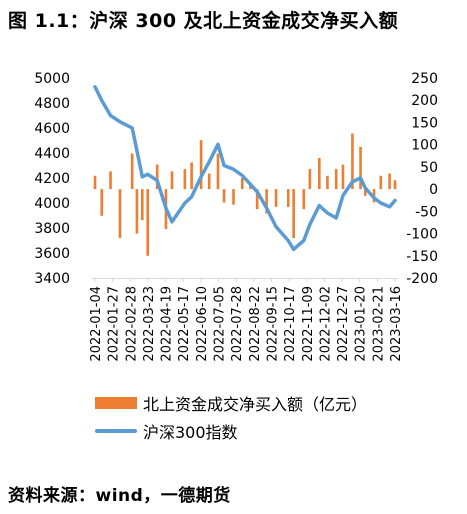 This screenshot has height=514, width=467. What do you see at coordinates (422, 179) in the screenshot?
I see `right-axis: -200 -150 -100 -50 0 50 100 150 200 250` at bounding box center [422, 179].